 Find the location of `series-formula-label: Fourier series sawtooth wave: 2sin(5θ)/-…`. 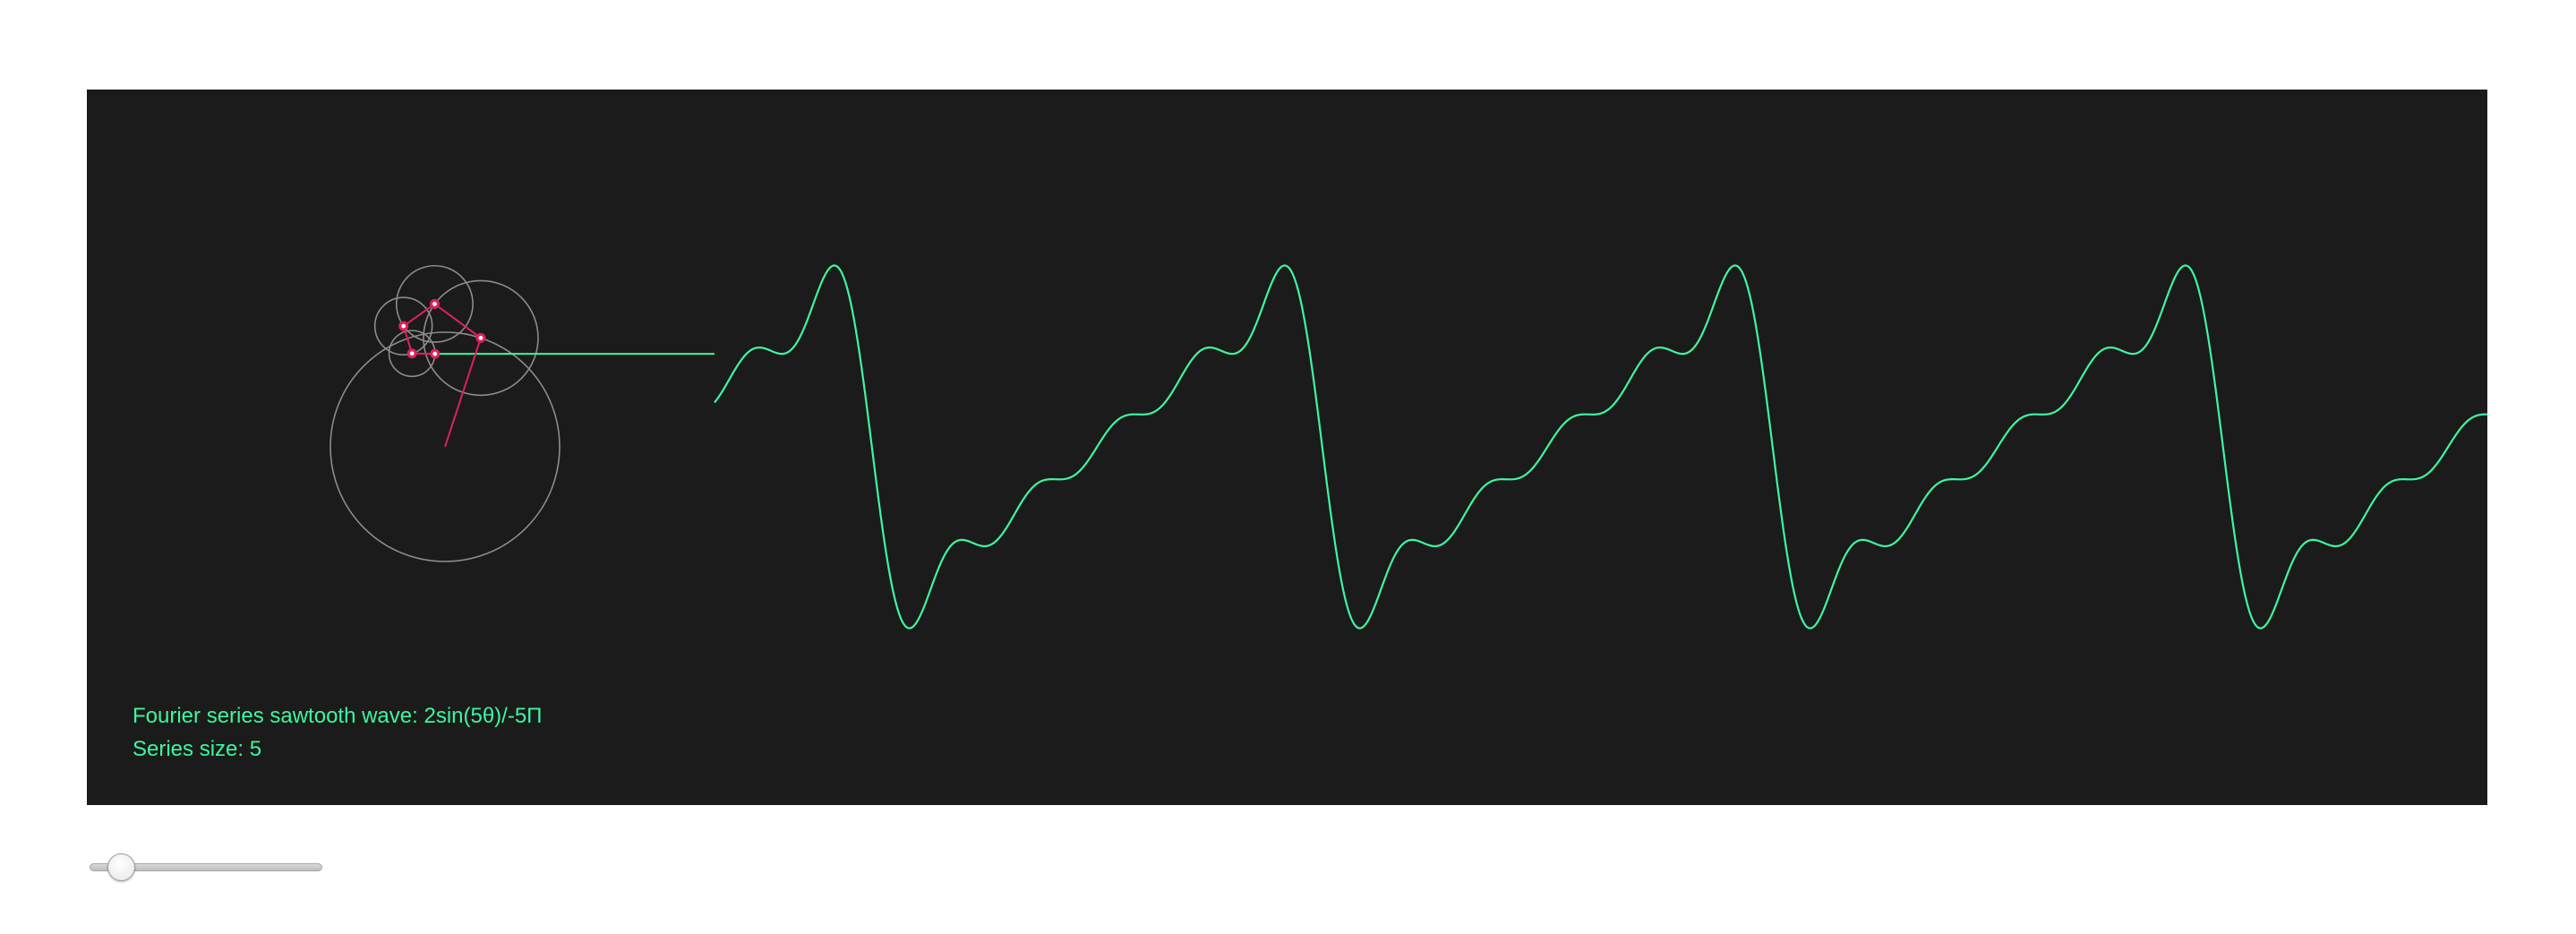

series-formula-label: Fourier series sawtooth wave: 2sin(5θ)/-… is located at coordinates (338, 716).